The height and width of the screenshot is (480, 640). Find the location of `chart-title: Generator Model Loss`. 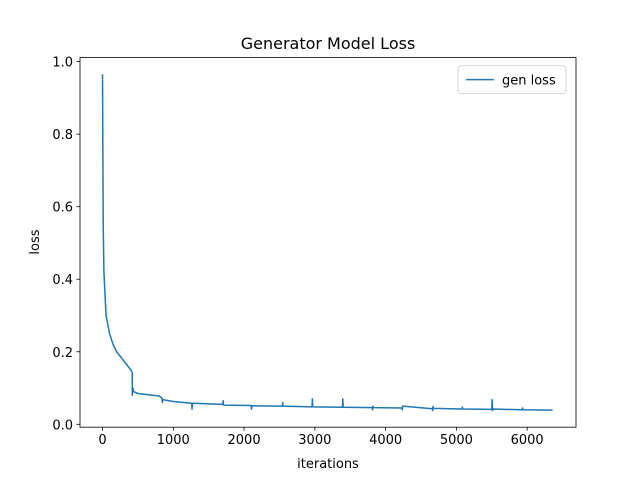

chart-title: Generator Model Loss is located at coordinates (328, 43).